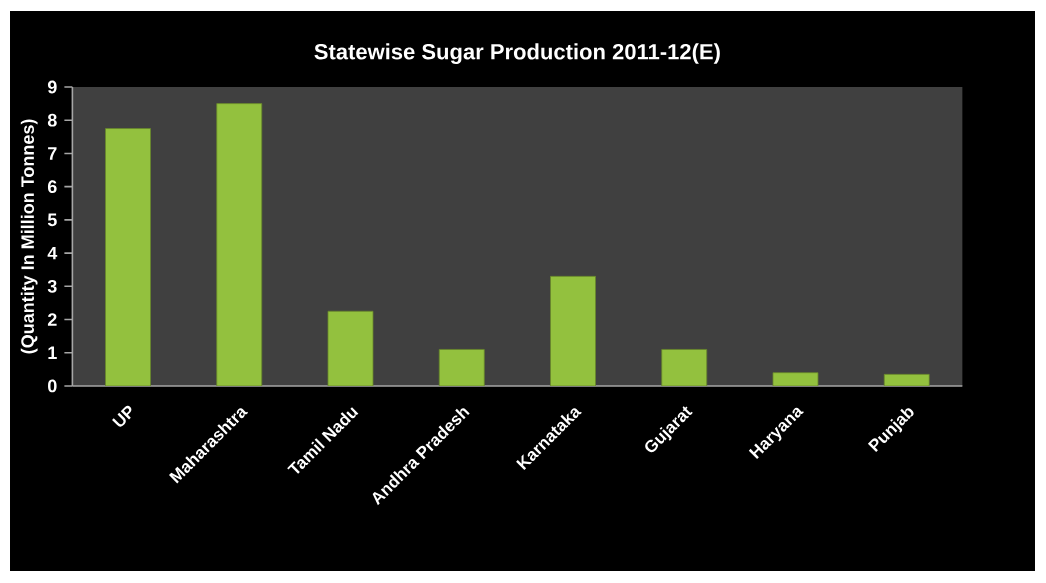  Describe the element at coordinates (52, 253) in the screenshot. I see `y-tick-label: 4` at that location.